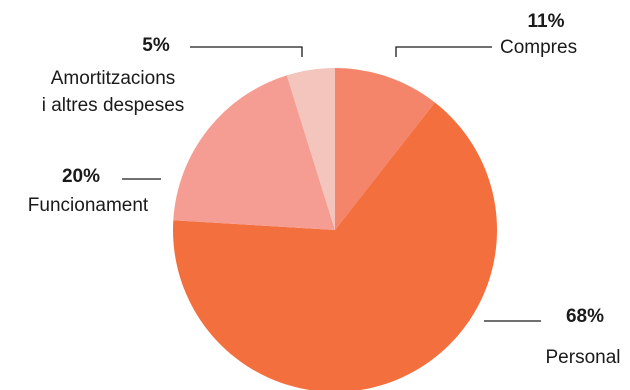 This screenshot has width=630, height=390. Describe the element at coordinates (246, 51) in the screenshot. I see `leader-line-amortitzacions` at that location.